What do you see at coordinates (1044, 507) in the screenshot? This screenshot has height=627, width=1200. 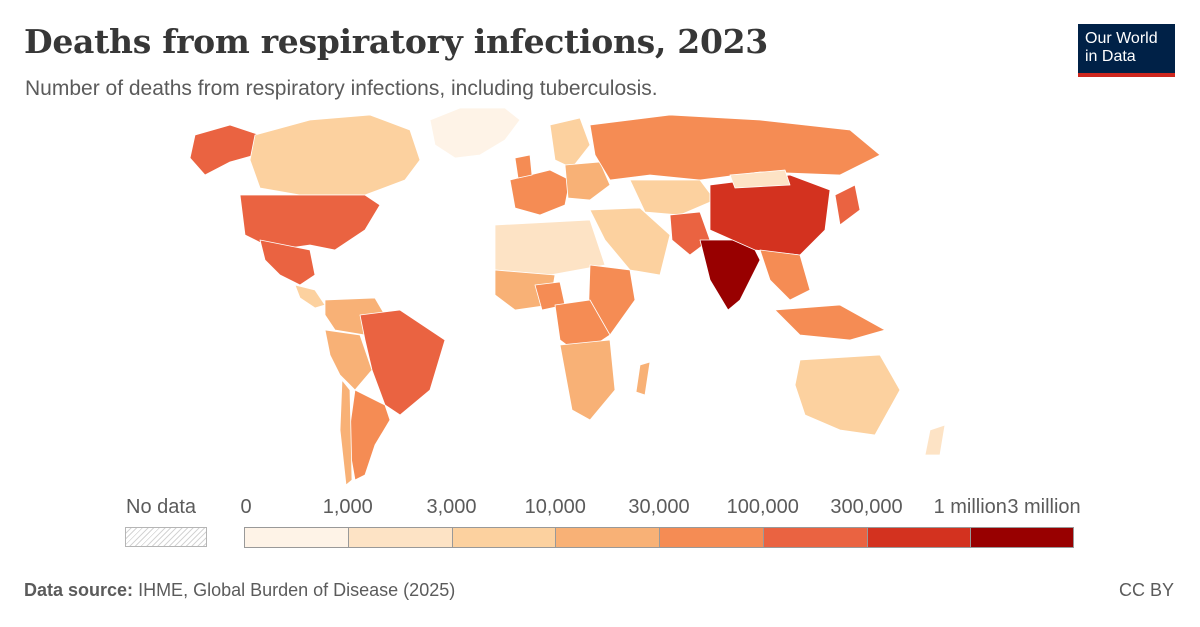 I see `legend-tick-label: 3 million` at bounding box center [1044, 507].